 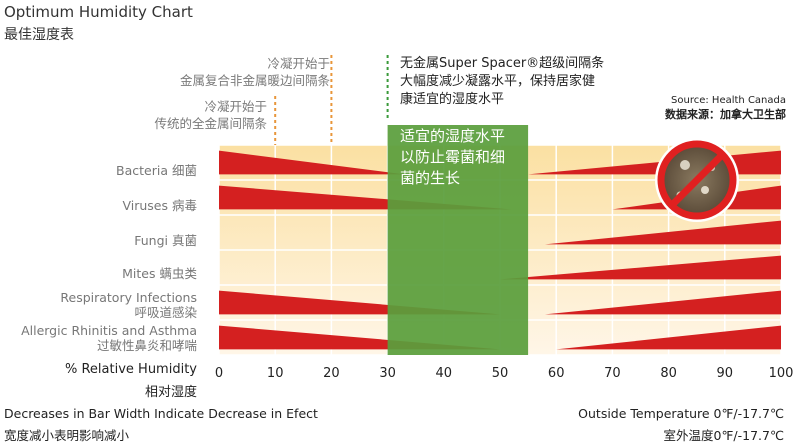 What do you see at coordinates (210, 115) in the screenshot?
I see `annotation-metal: 冷凝开始于 传统的全金属间隔条` at bounding box center [210, 115].